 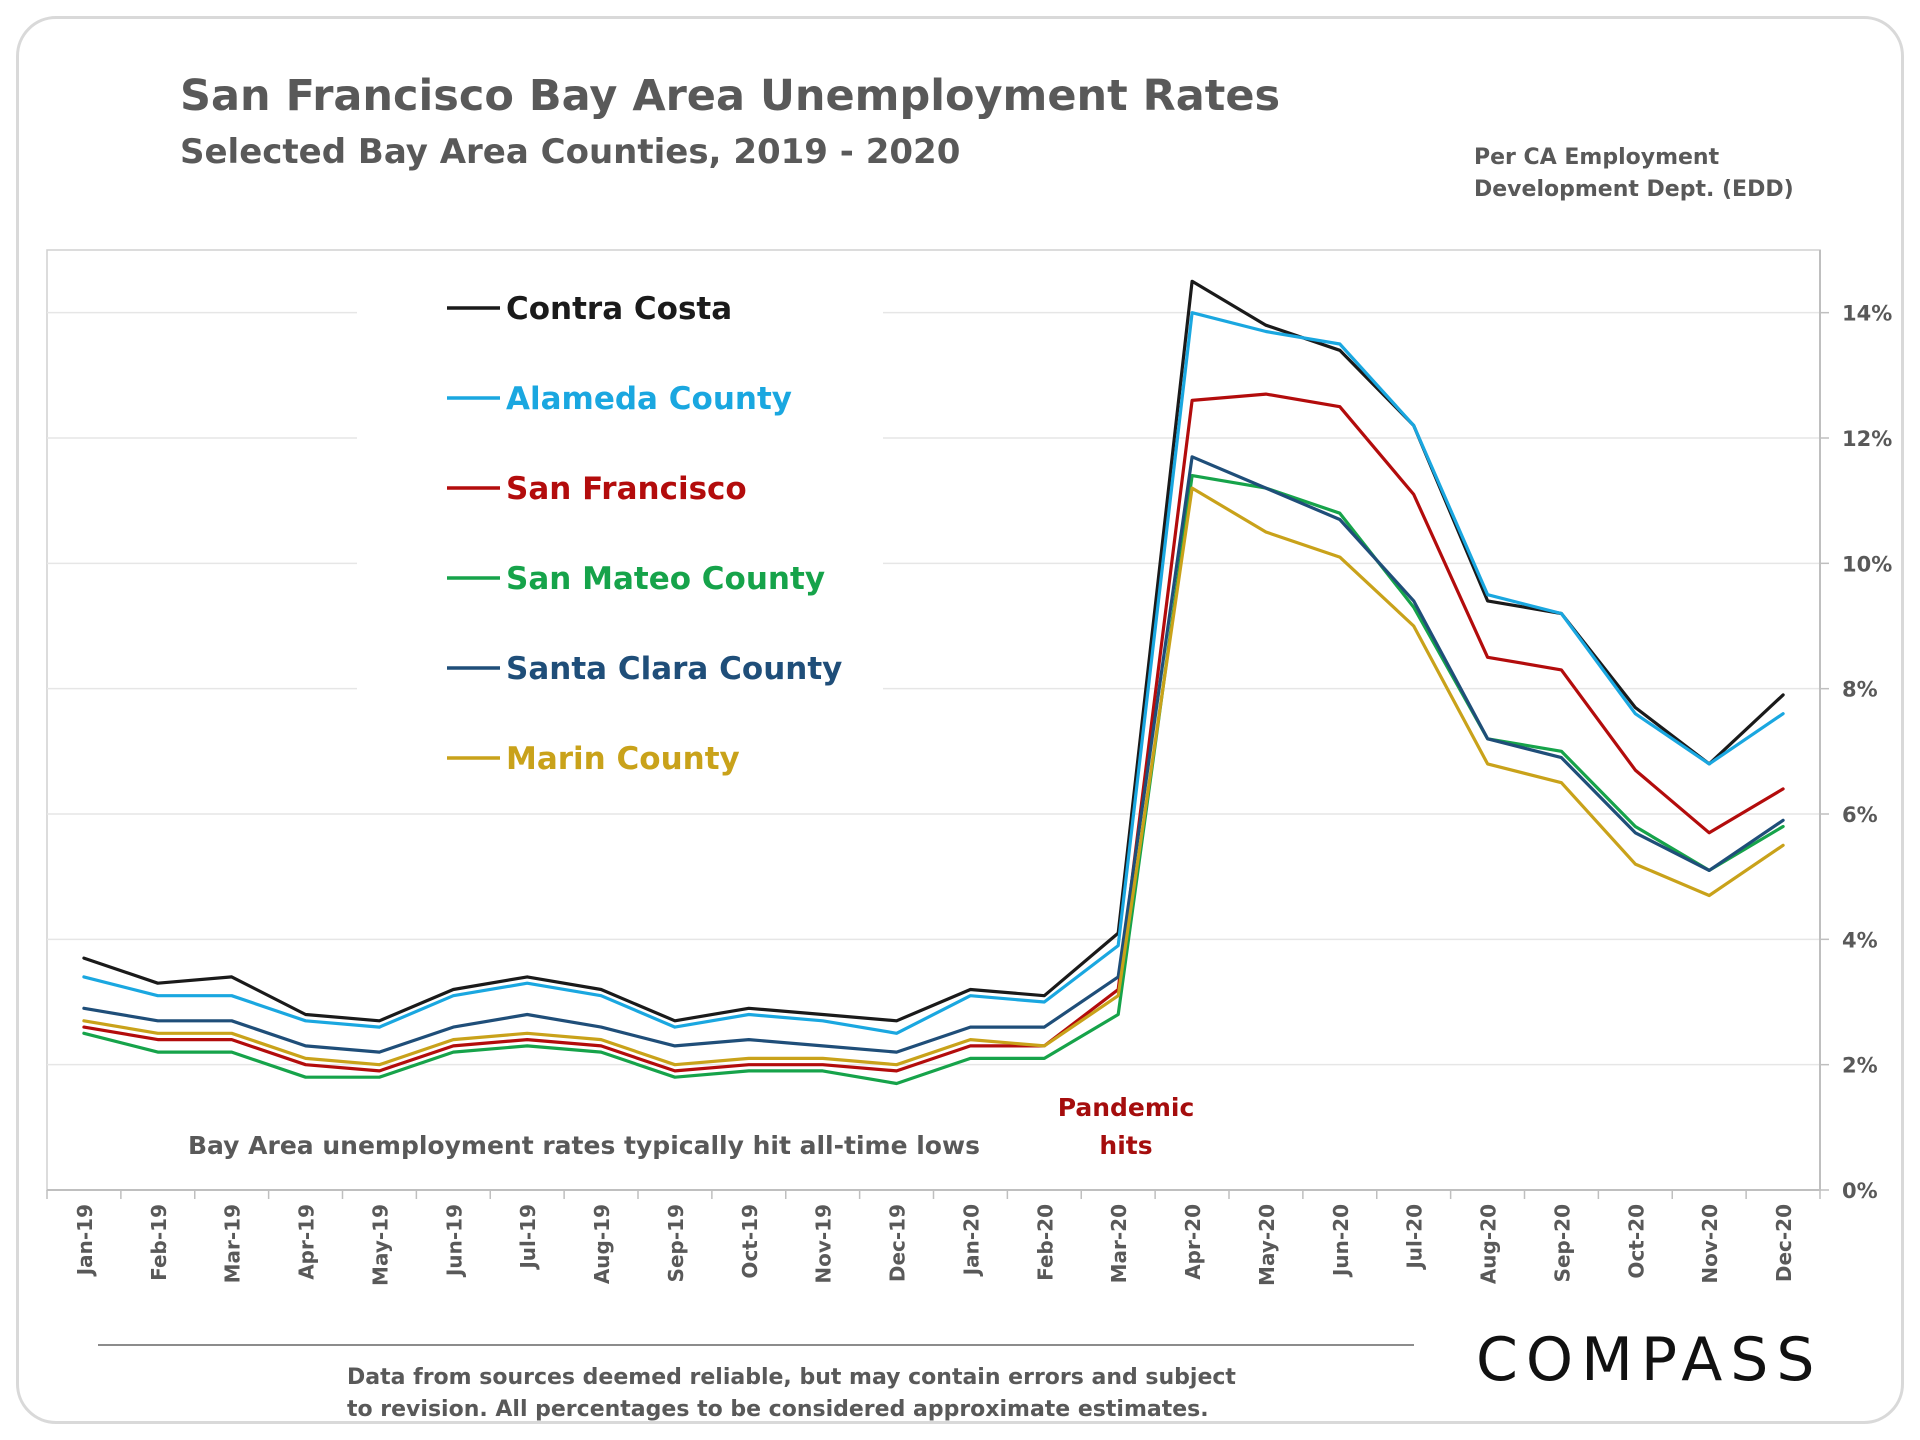 What do you see at coordinates (1867, 439) in the screenshot?
I see `y-tick-label-12: 12%` at bounding box center [1867, 439].